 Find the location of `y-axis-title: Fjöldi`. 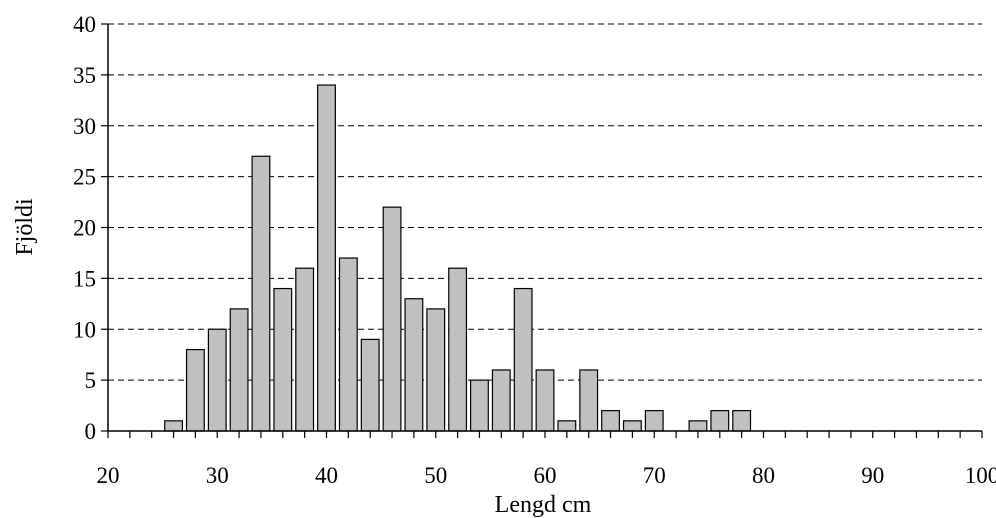

y-axis-title: Fjöldi is located at coordinates (25, 227).